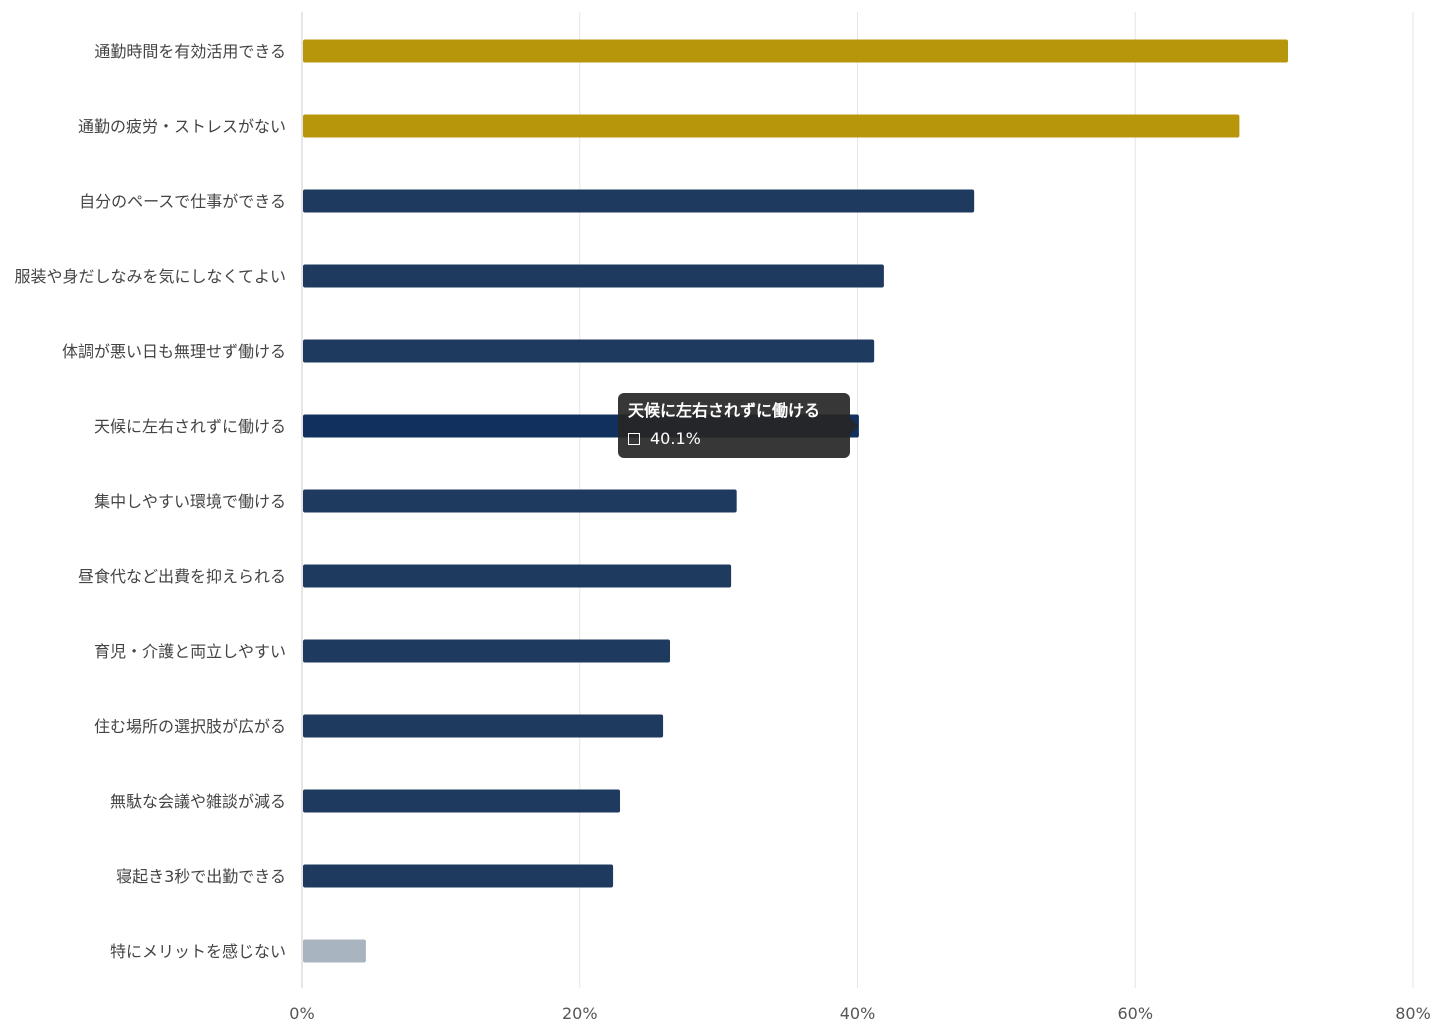  I want to click on x-tick-label: 0%, so click(301, 1013).